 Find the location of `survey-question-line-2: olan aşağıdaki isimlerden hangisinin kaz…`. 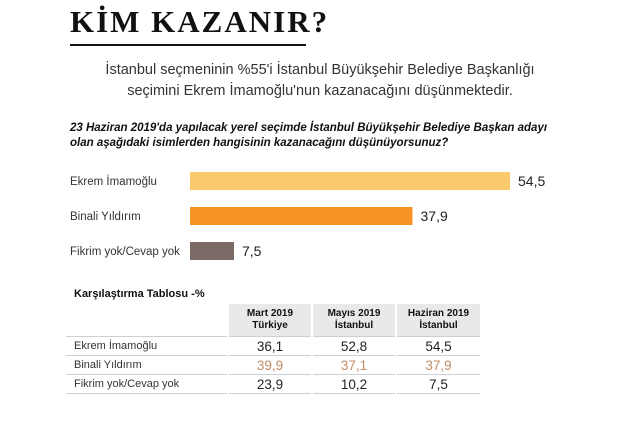

survey-question-line-2: olan aşağıdaki isimlerden hangisinin kaz… is located at coordinates (259, 143).